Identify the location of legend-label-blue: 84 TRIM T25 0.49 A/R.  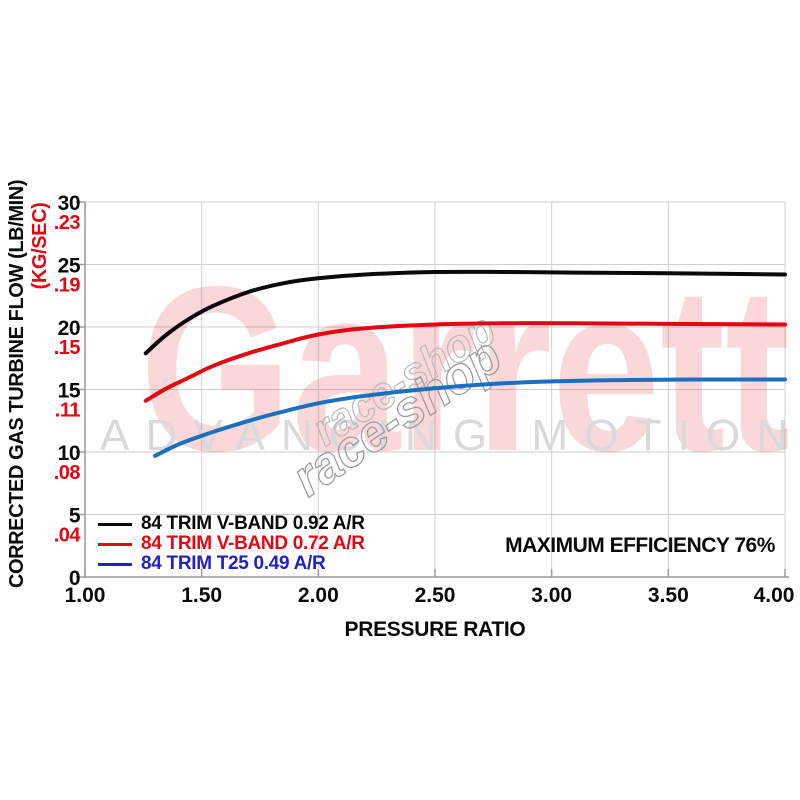
(233, 563).